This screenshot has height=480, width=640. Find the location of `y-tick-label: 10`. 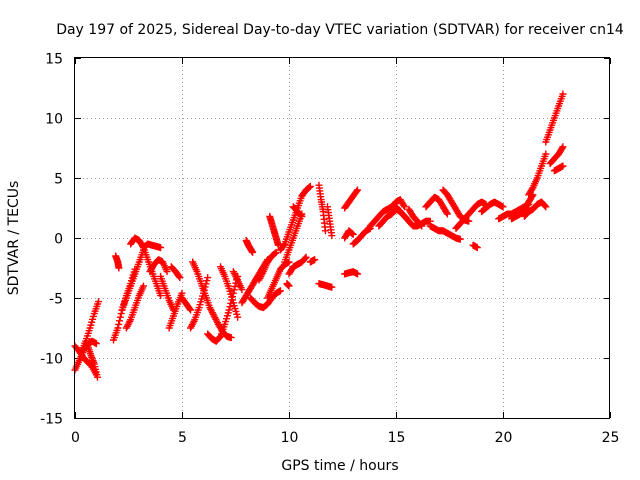

y-tick-label: 10 is located at coordinates (54, 120).